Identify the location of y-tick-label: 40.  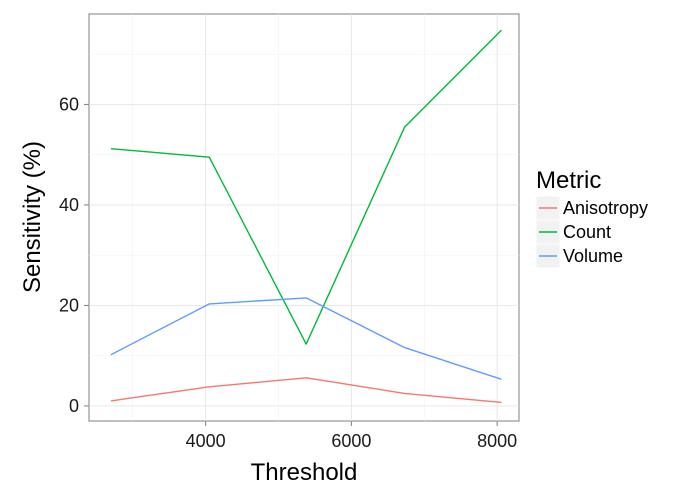
(69, 205).